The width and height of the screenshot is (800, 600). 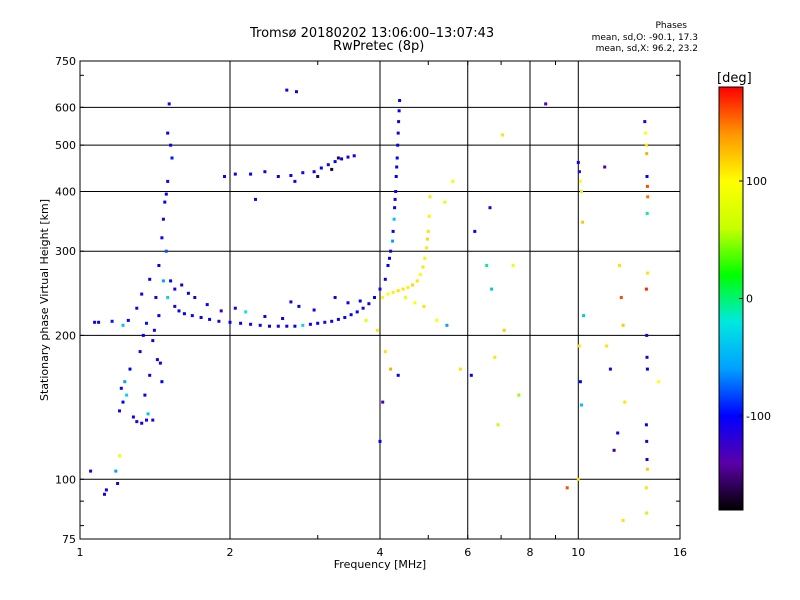 What do you see at coordinates (65, 191) in the screenshot?
I see `y-tick-label: 400` at bounding box center [65, 191].